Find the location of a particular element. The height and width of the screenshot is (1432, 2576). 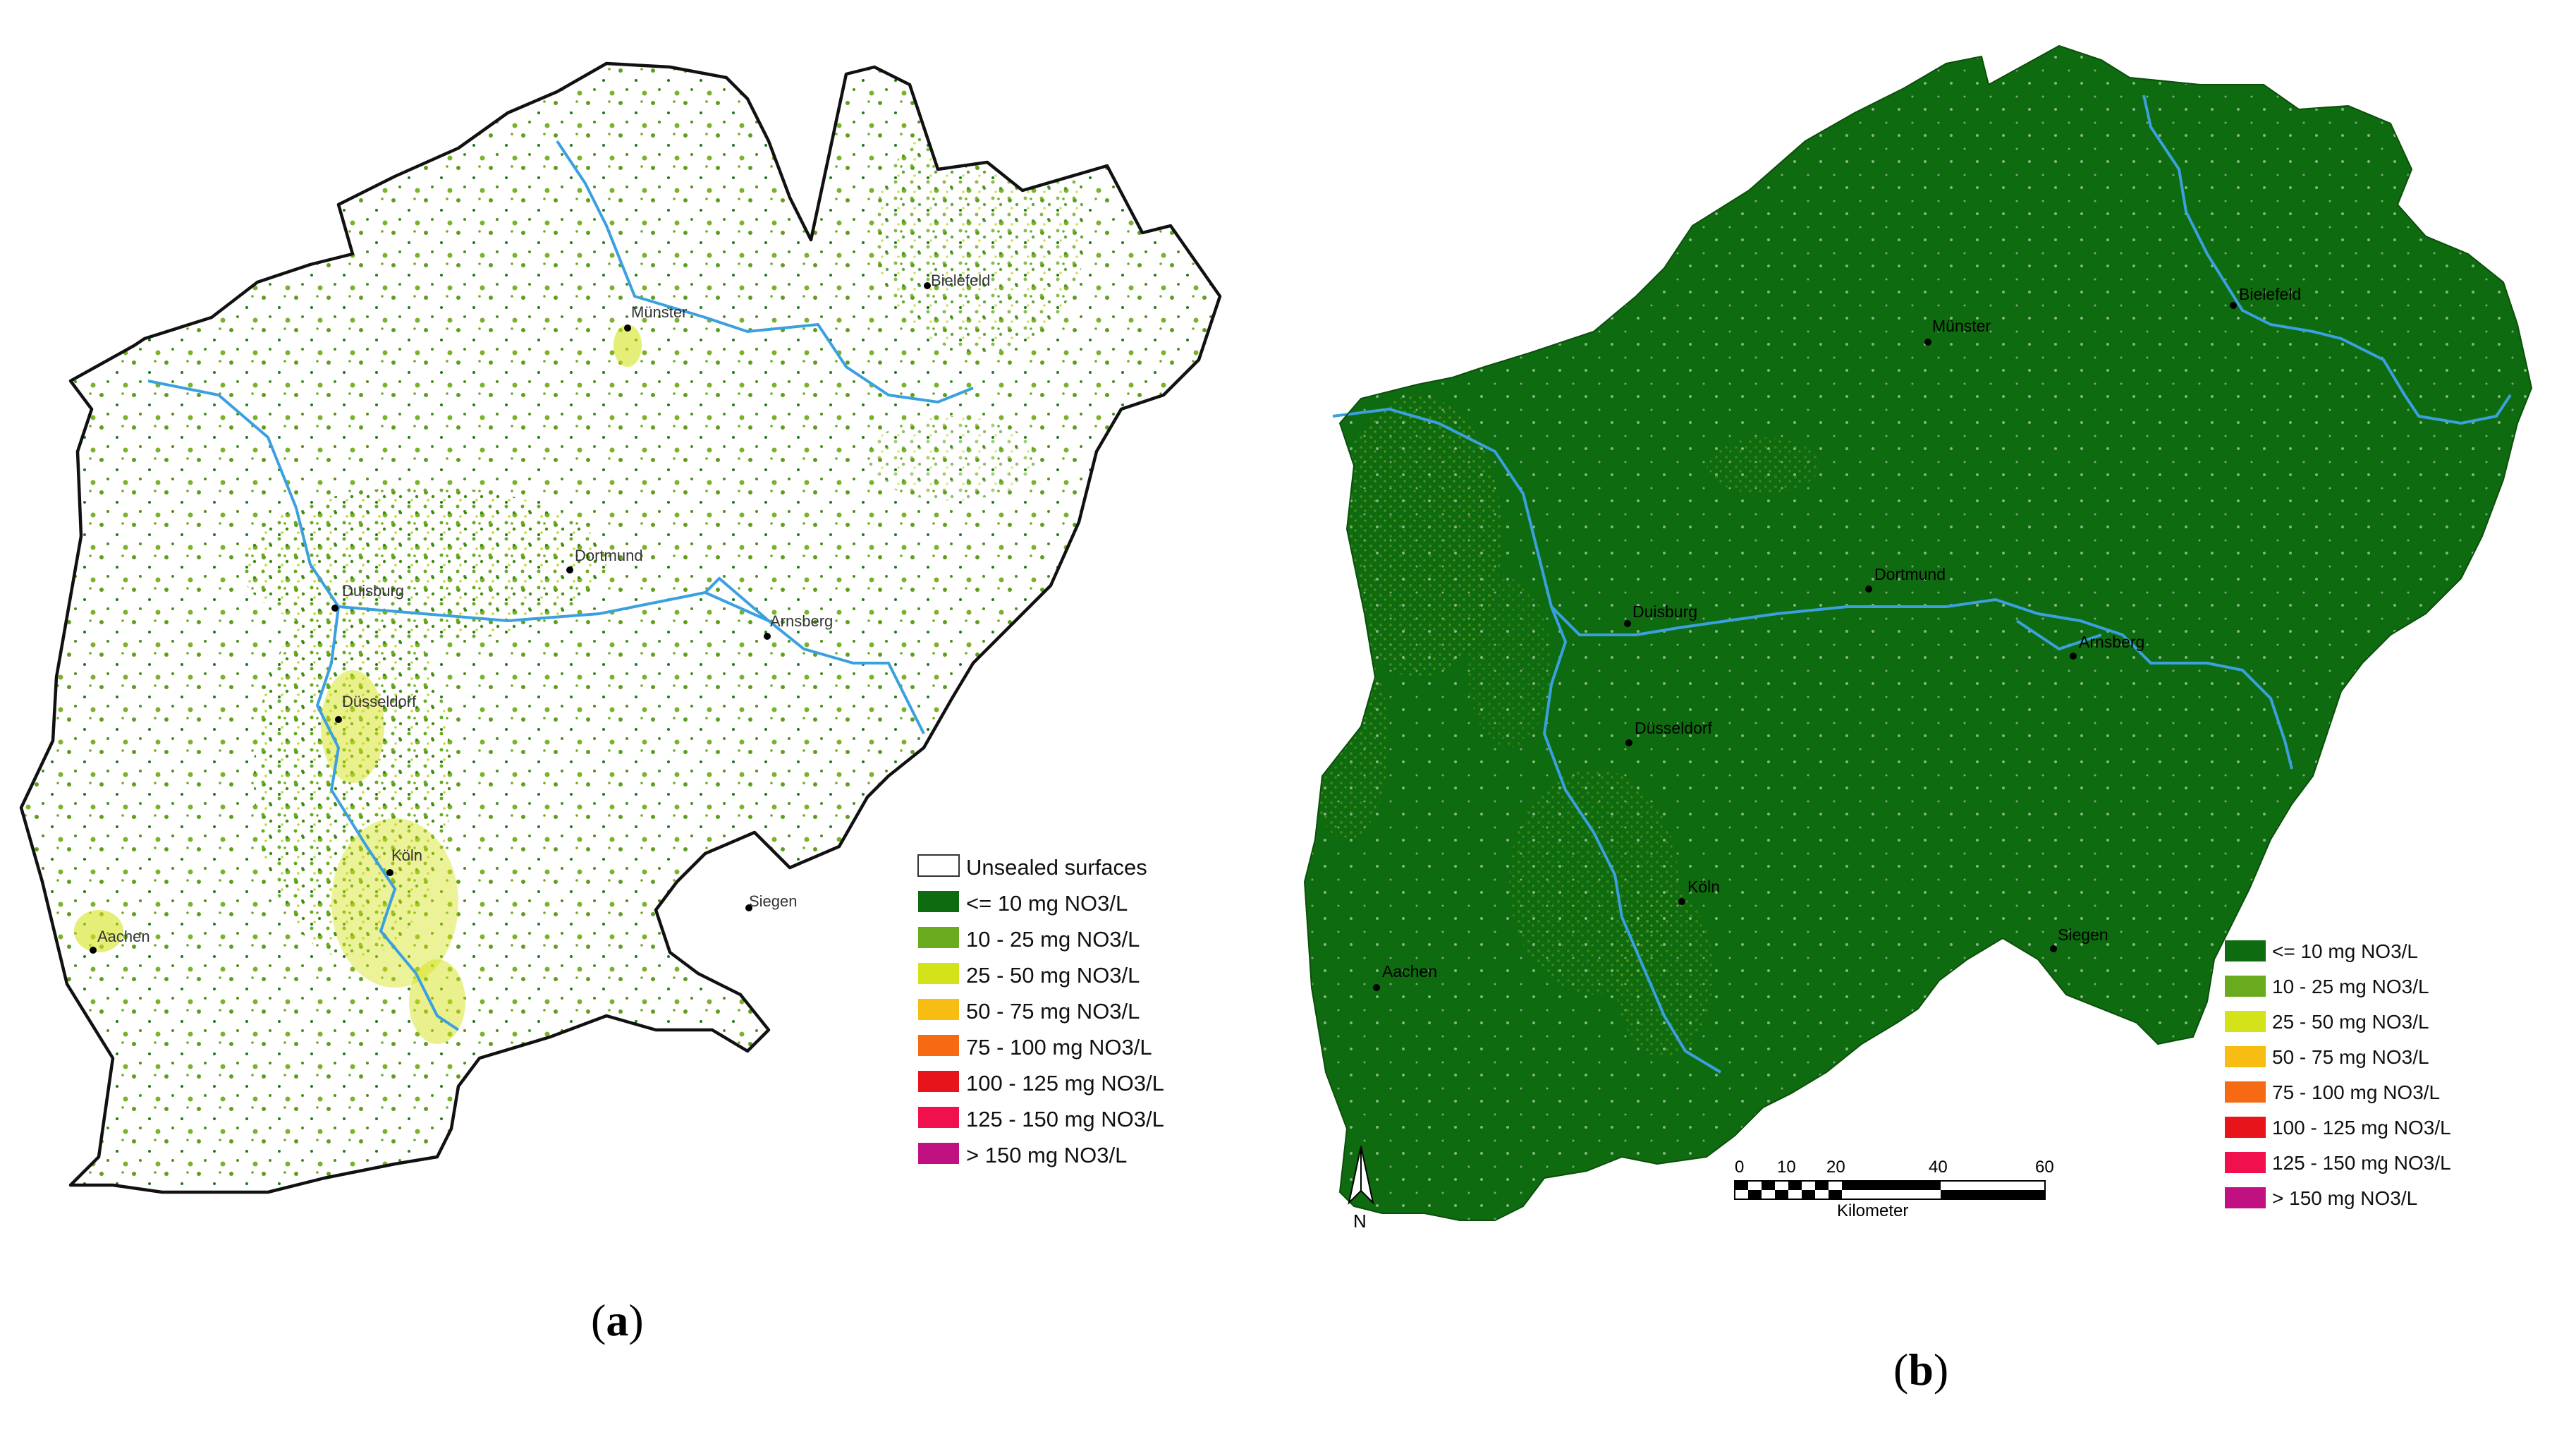

legend-b-item: 25 - 50 mg NO3/L is located at coordinates (2327, 1022).